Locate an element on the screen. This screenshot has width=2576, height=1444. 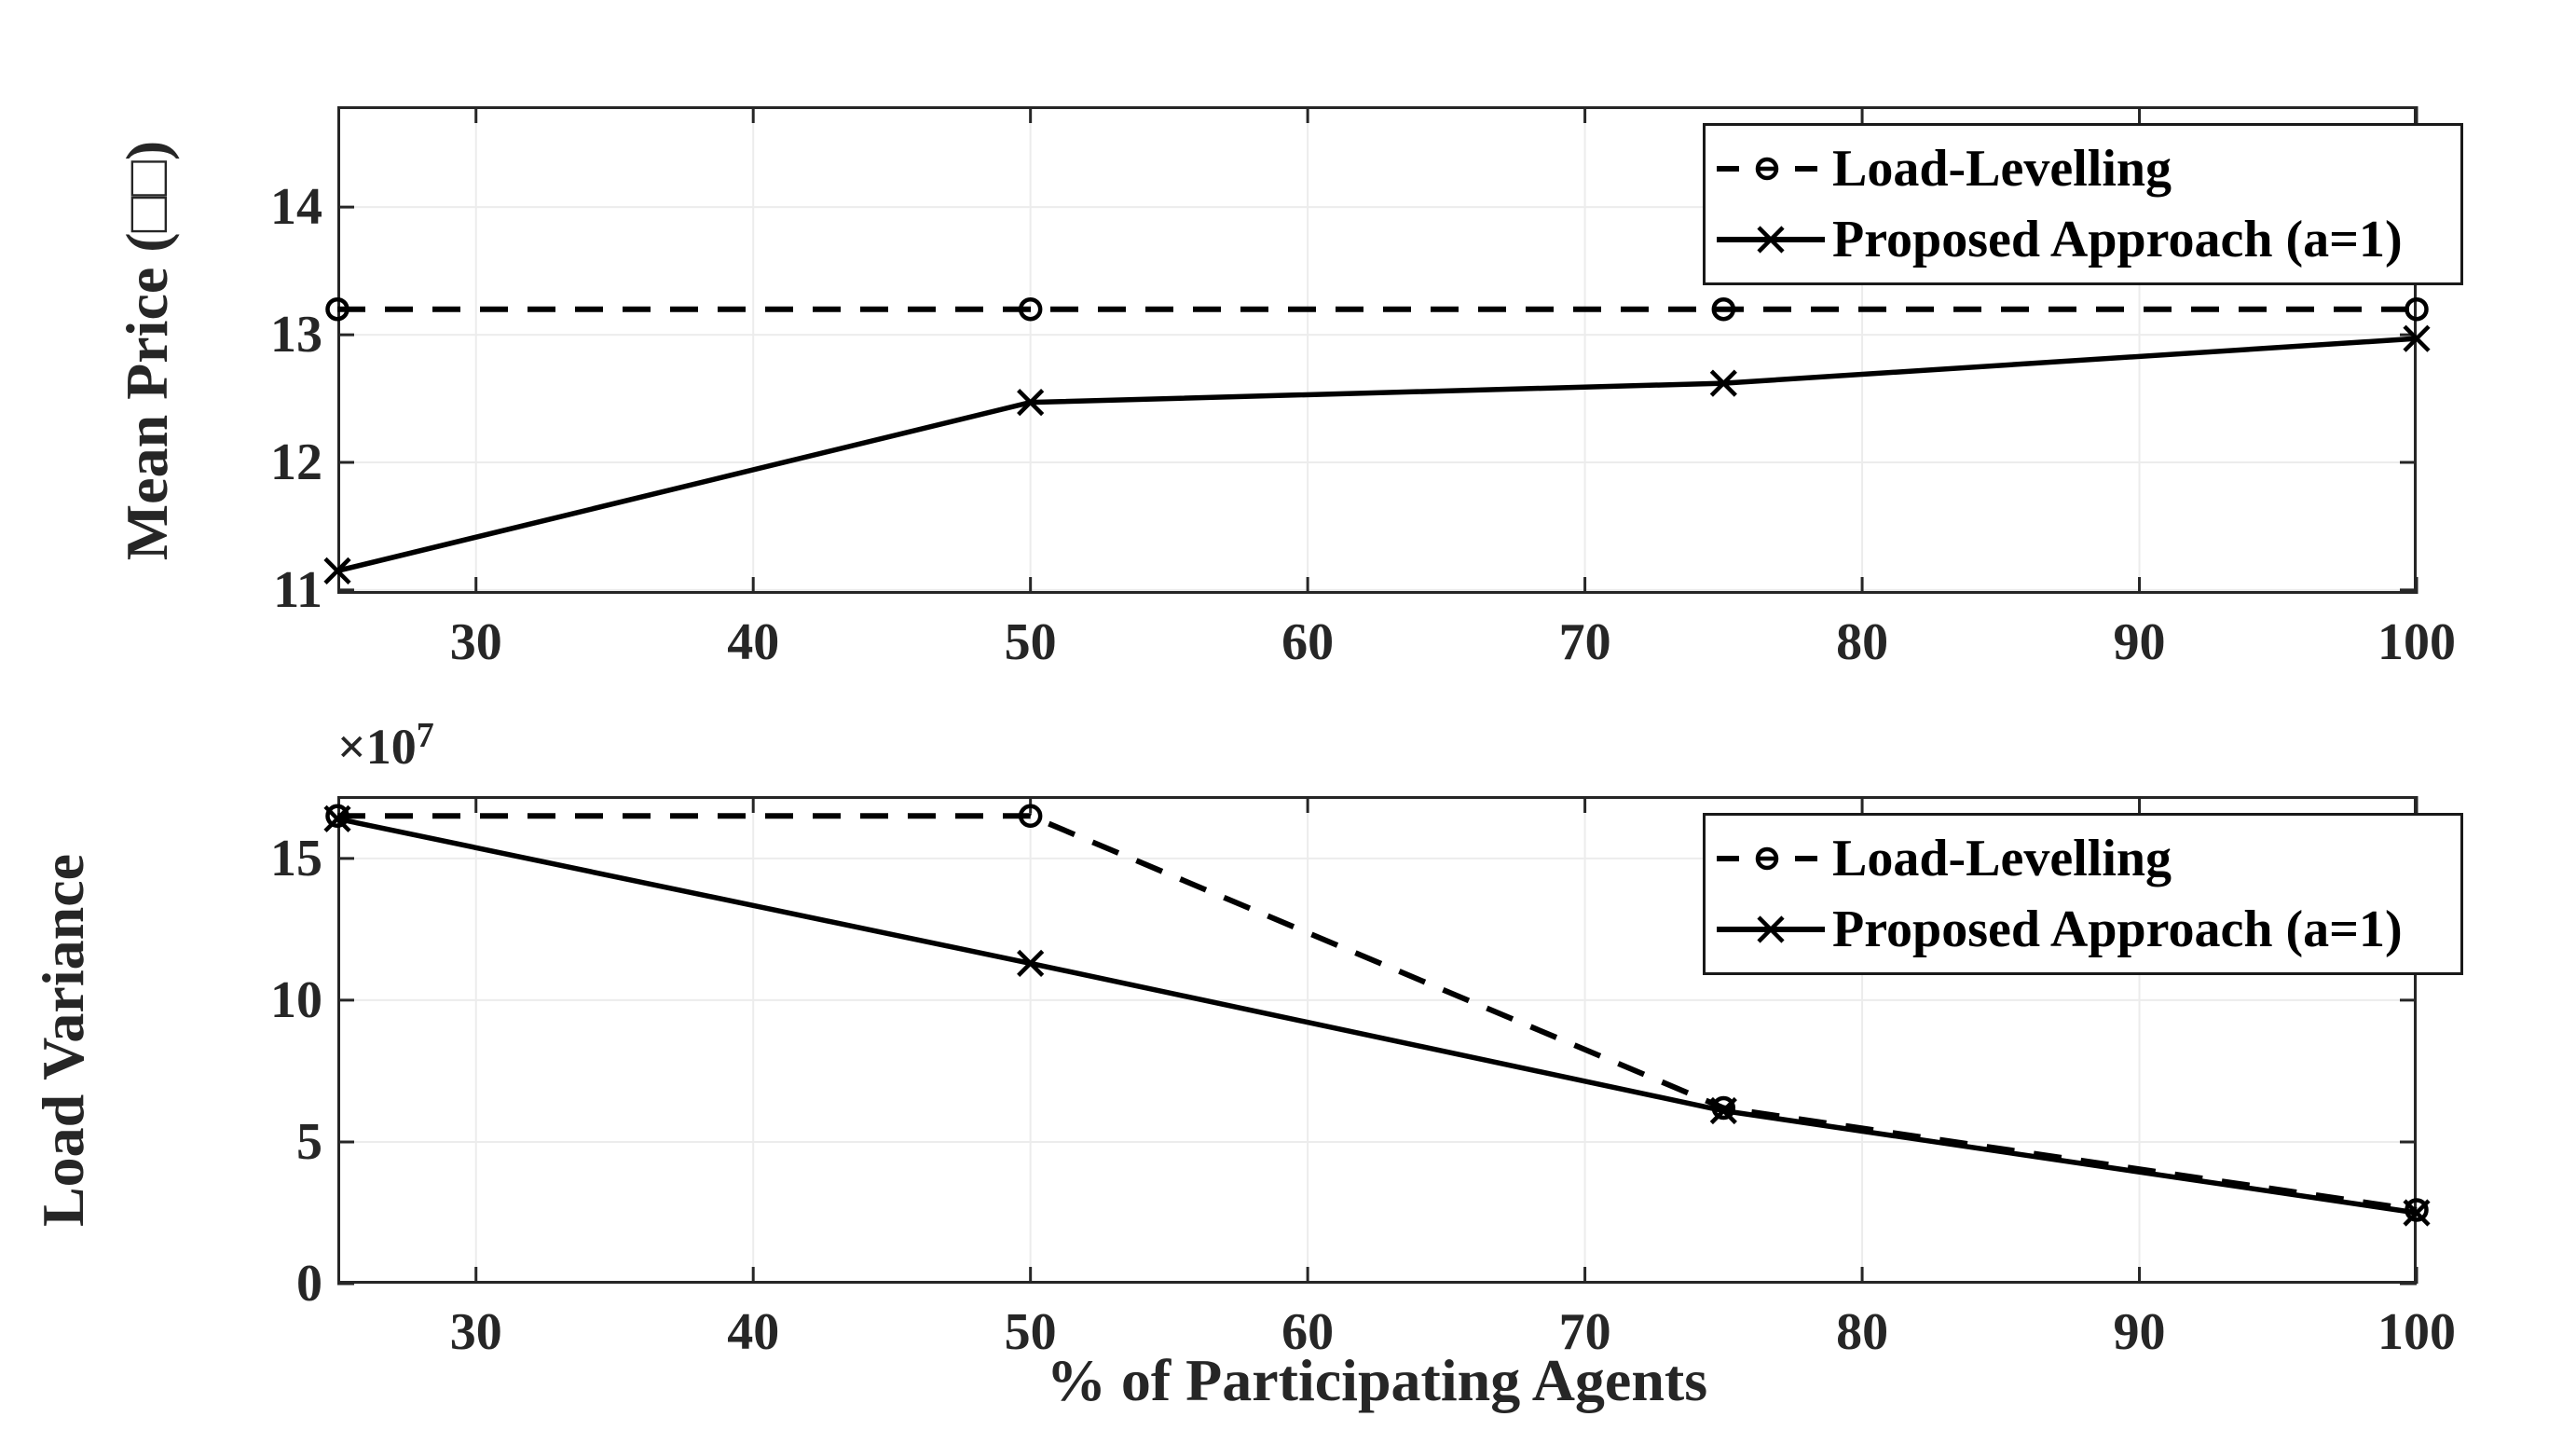
y-axis-label-load-variance: Load Variance is located at coordinates (63, 1040).